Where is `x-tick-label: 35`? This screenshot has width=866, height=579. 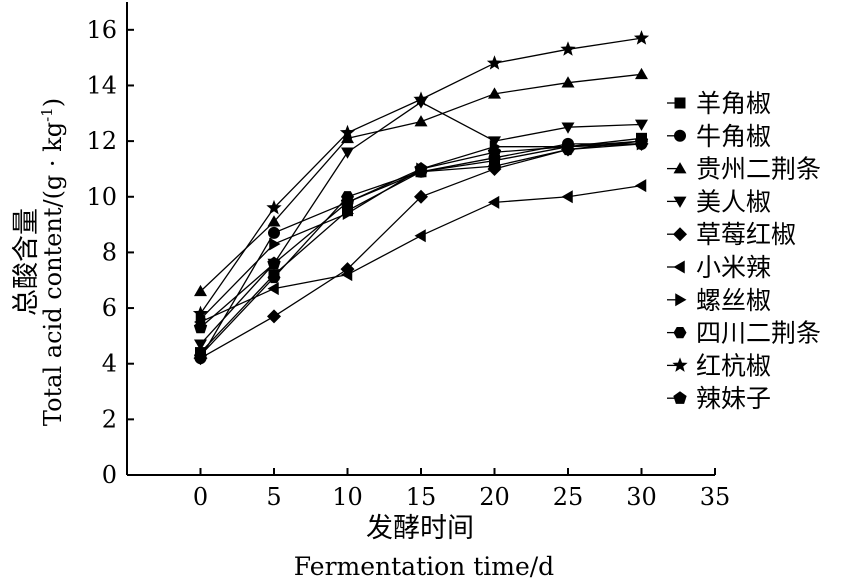 x-tick-label: 35 is located at coordinates (715, 497).